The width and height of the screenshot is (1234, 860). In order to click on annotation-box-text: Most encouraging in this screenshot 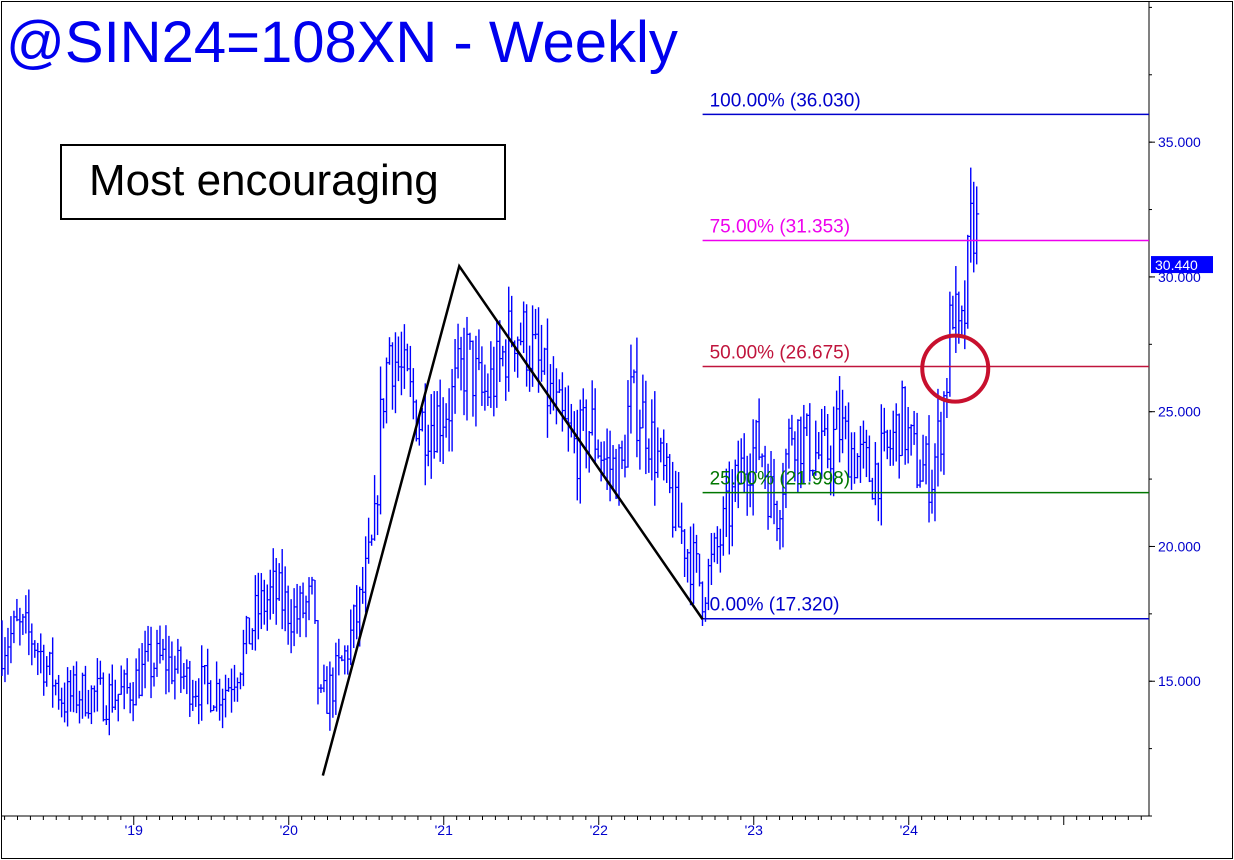, I will do `click(264, 180)`.